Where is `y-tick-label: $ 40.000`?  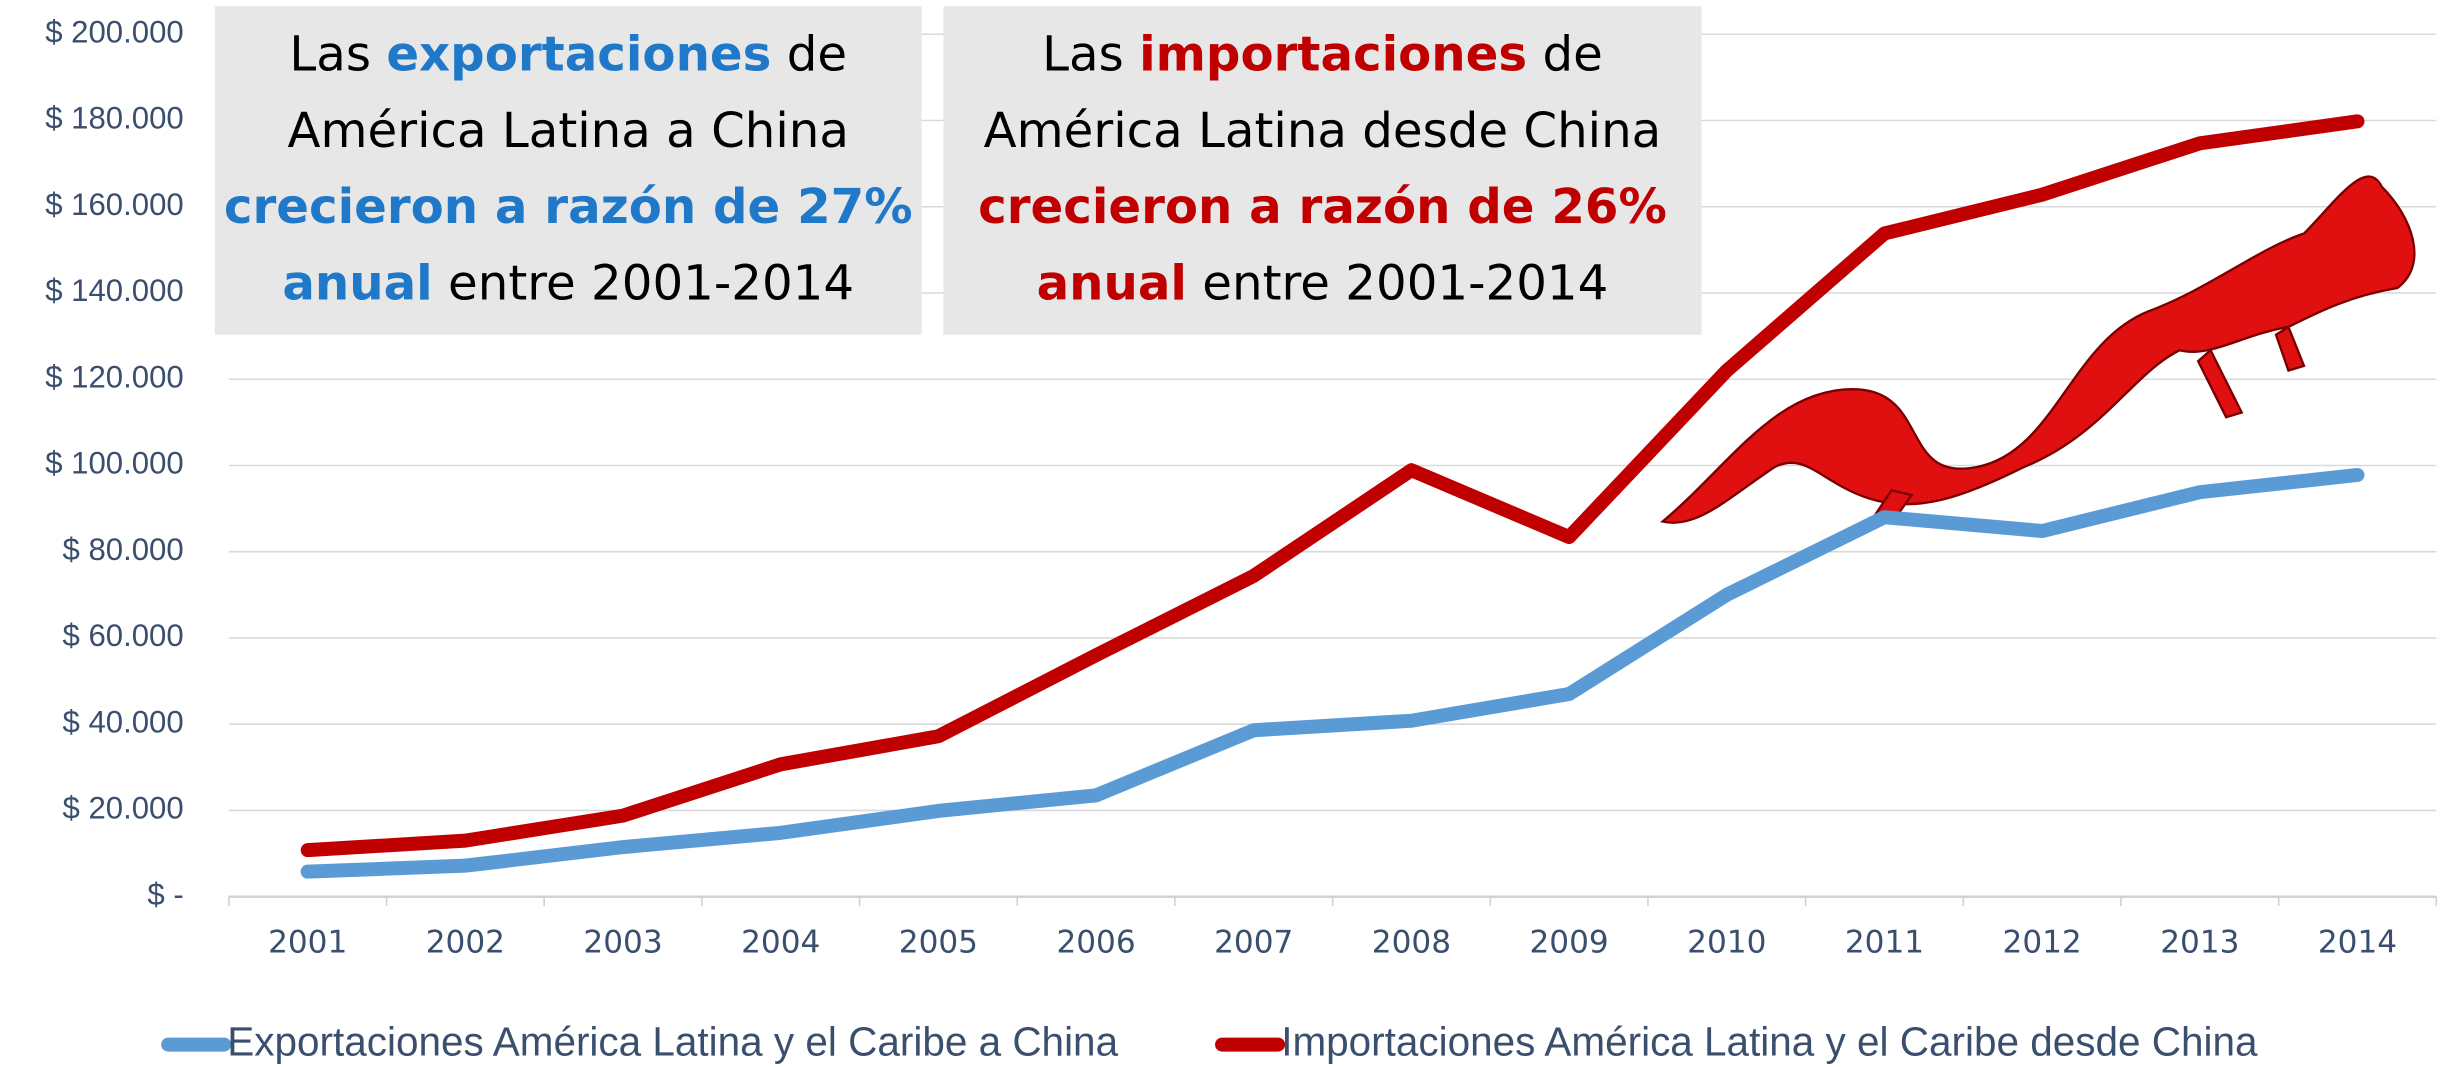 y-tick-label: $ 40.000 is located at coordinates (123, 721).